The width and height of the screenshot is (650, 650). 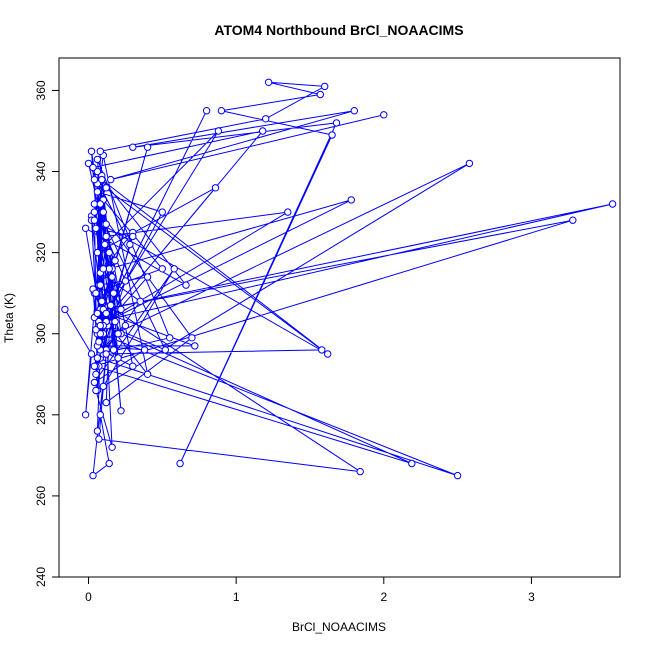 What do you see at coordinates (338, 30) in the screenshot?
I see `chart-title: ATOM4 Northbound BrCl_NOAACIMS` at bounding box center [338, 30].